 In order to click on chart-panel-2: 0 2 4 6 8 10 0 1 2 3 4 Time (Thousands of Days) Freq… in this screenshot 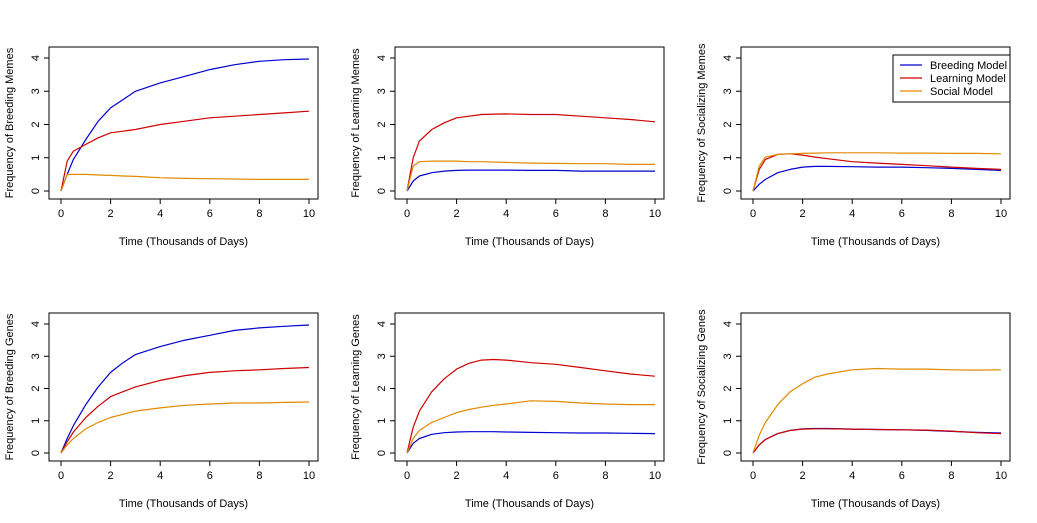, I will do `click(507, 147)`.